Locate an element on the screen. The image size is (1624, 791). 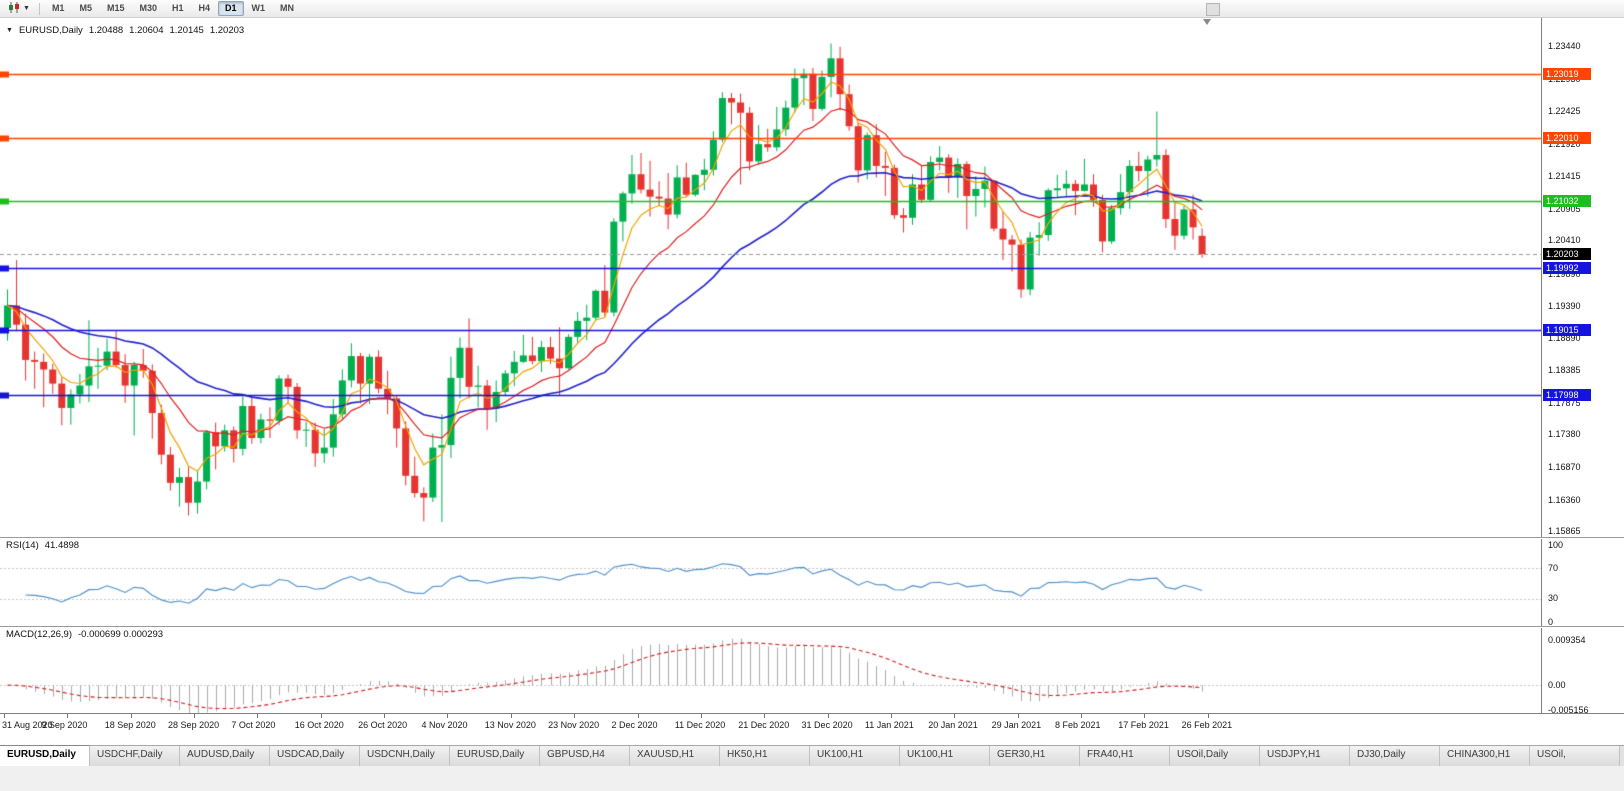
macd-indicator-canvas is located at coordinates (770, 670).